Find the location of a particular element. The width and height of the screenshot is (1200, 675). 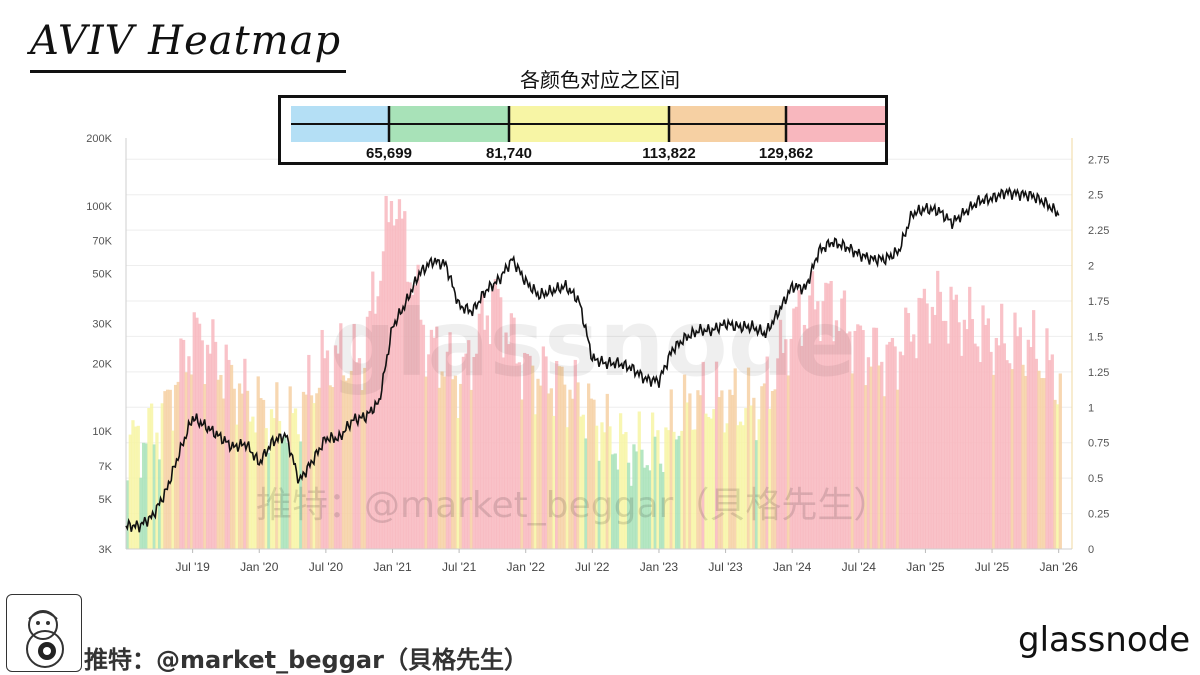

avatar-mascot-icon is located at coordinates (45, 639).